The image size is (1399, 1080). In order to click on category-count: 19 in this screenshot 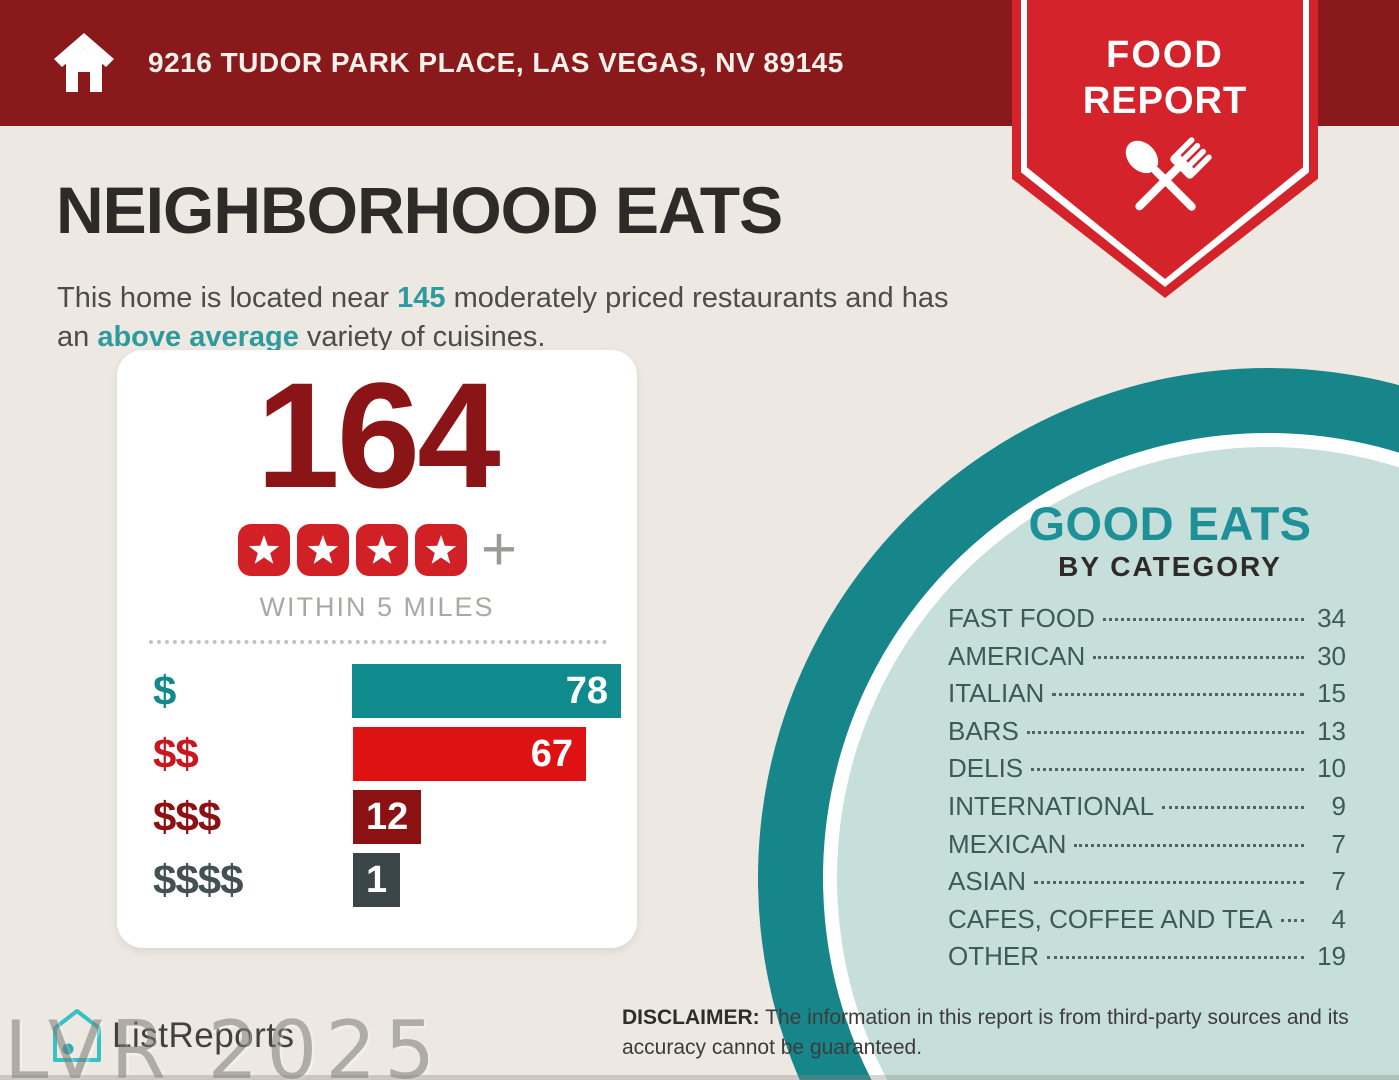, I will do `click(1331, 956)`.